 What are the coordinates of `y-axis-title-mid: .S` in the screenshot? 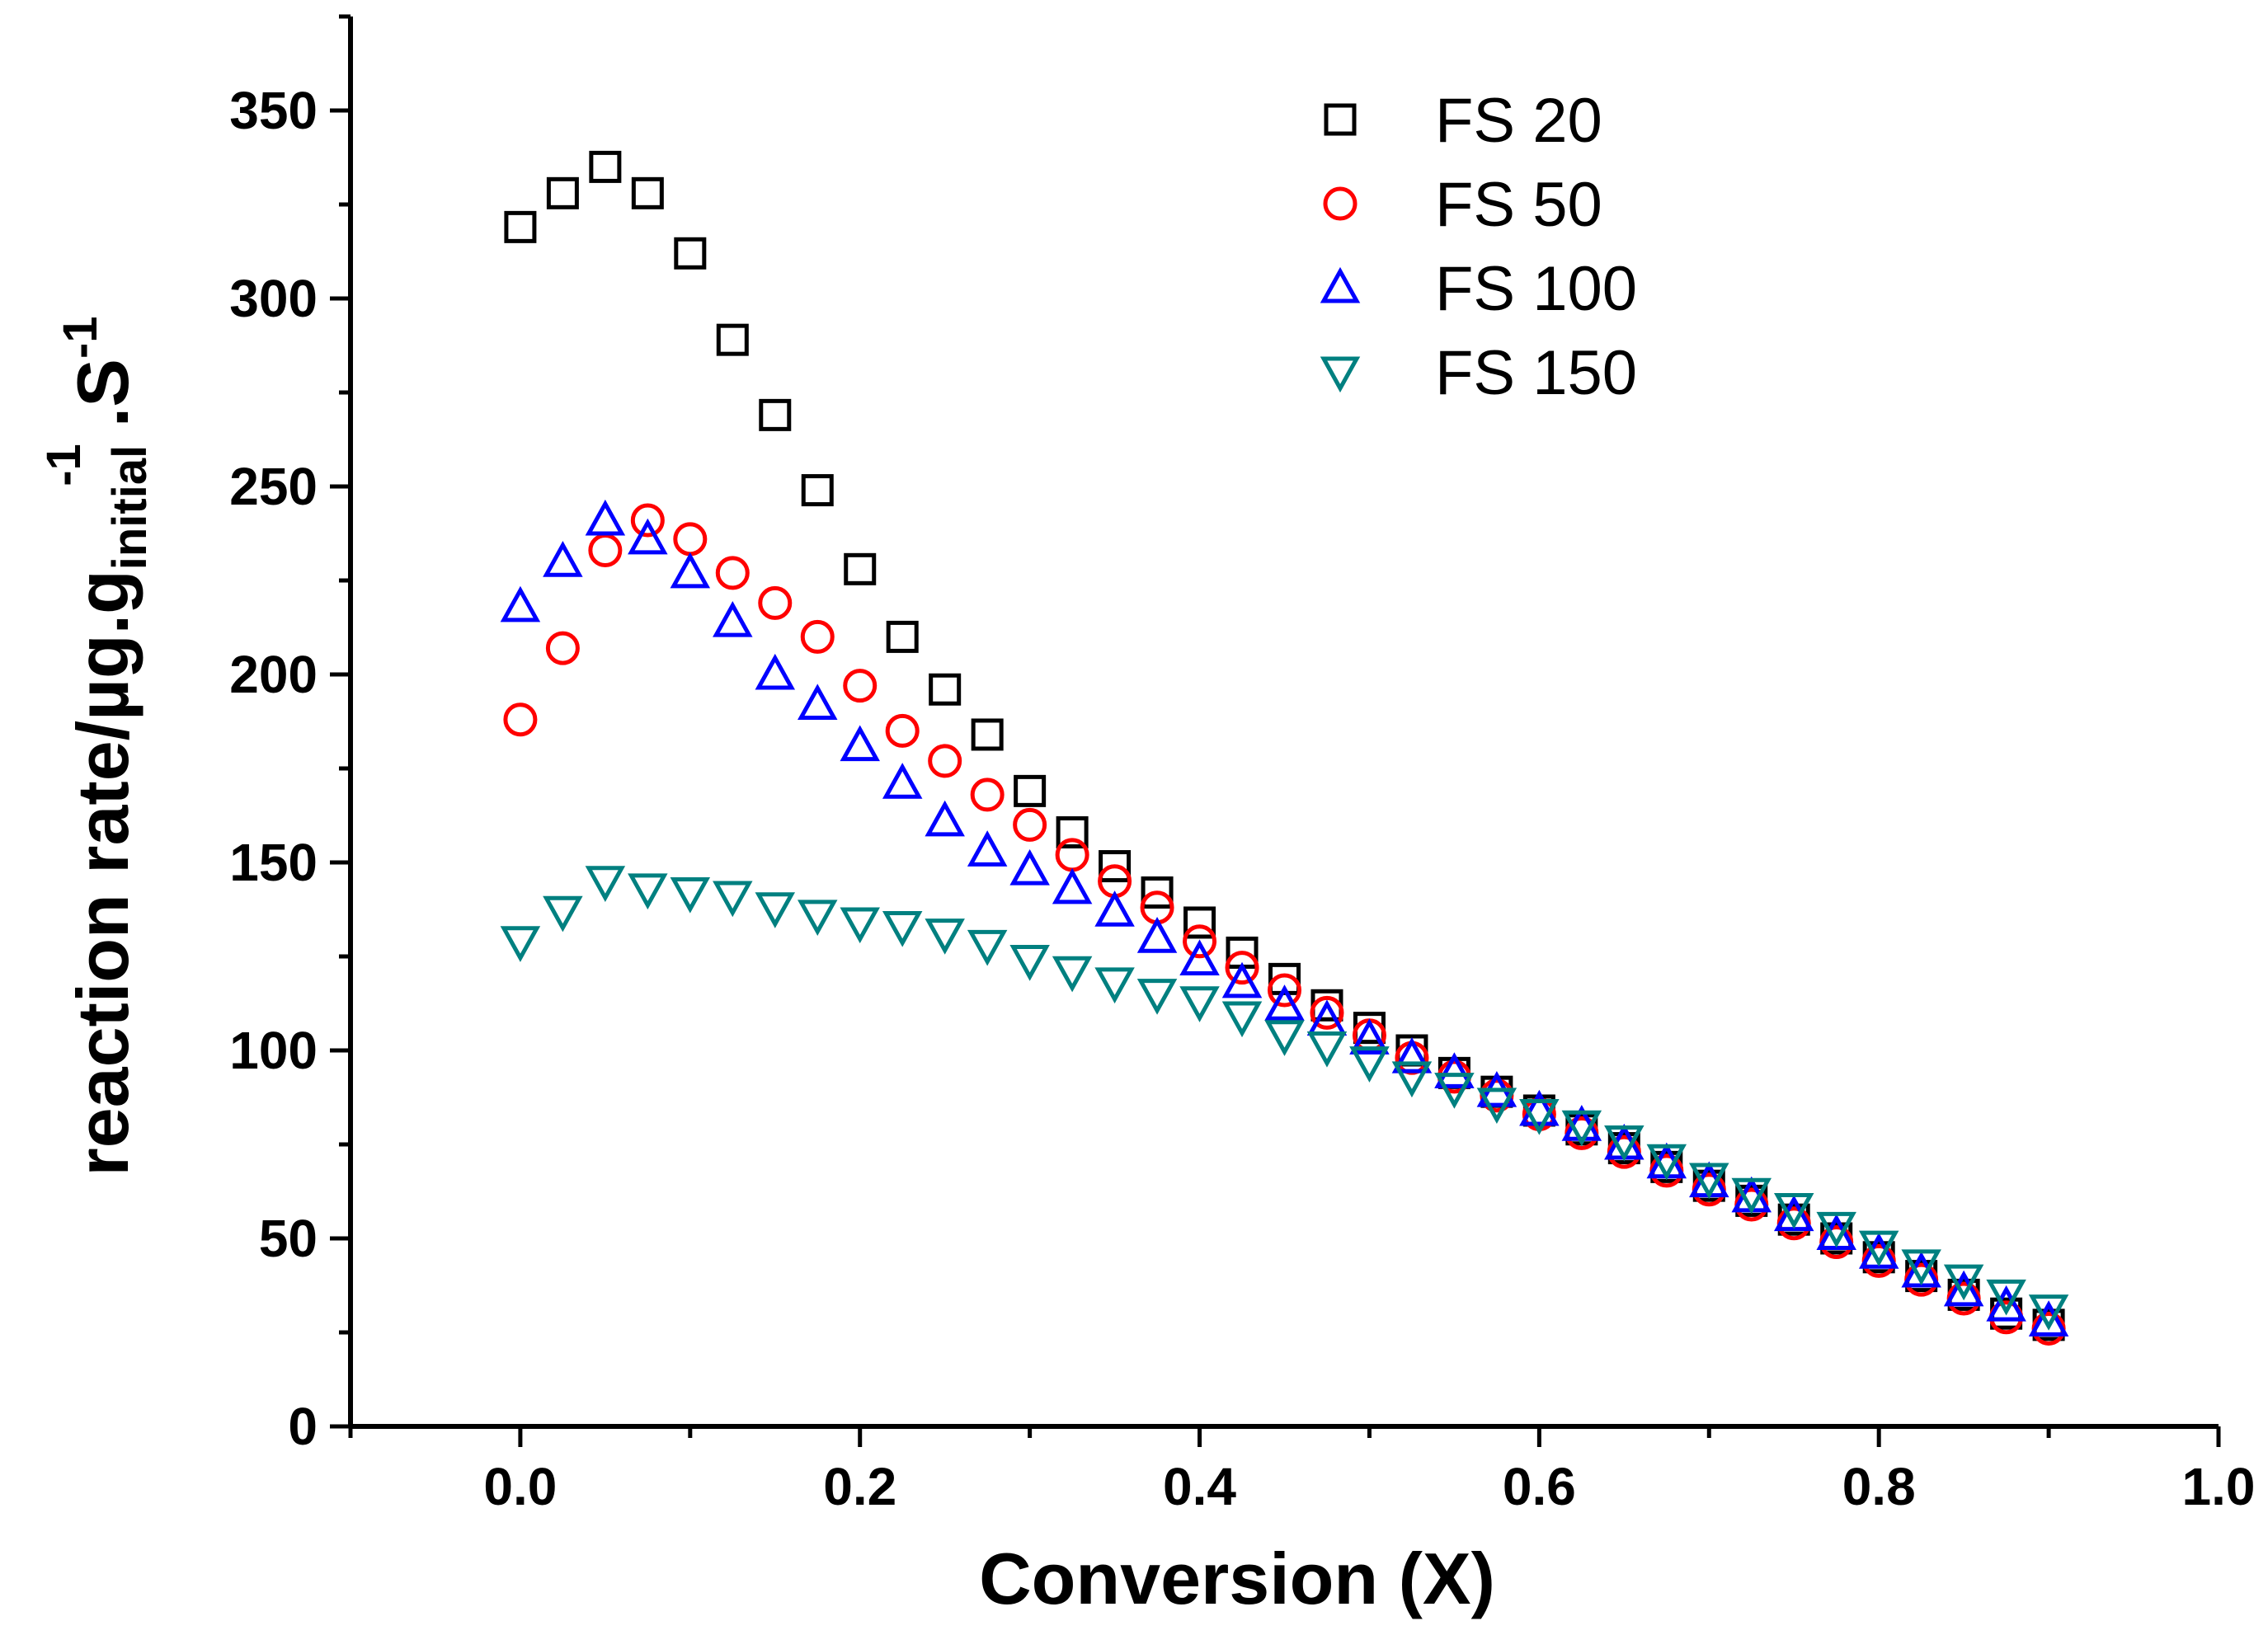 It's located at (103, 393).